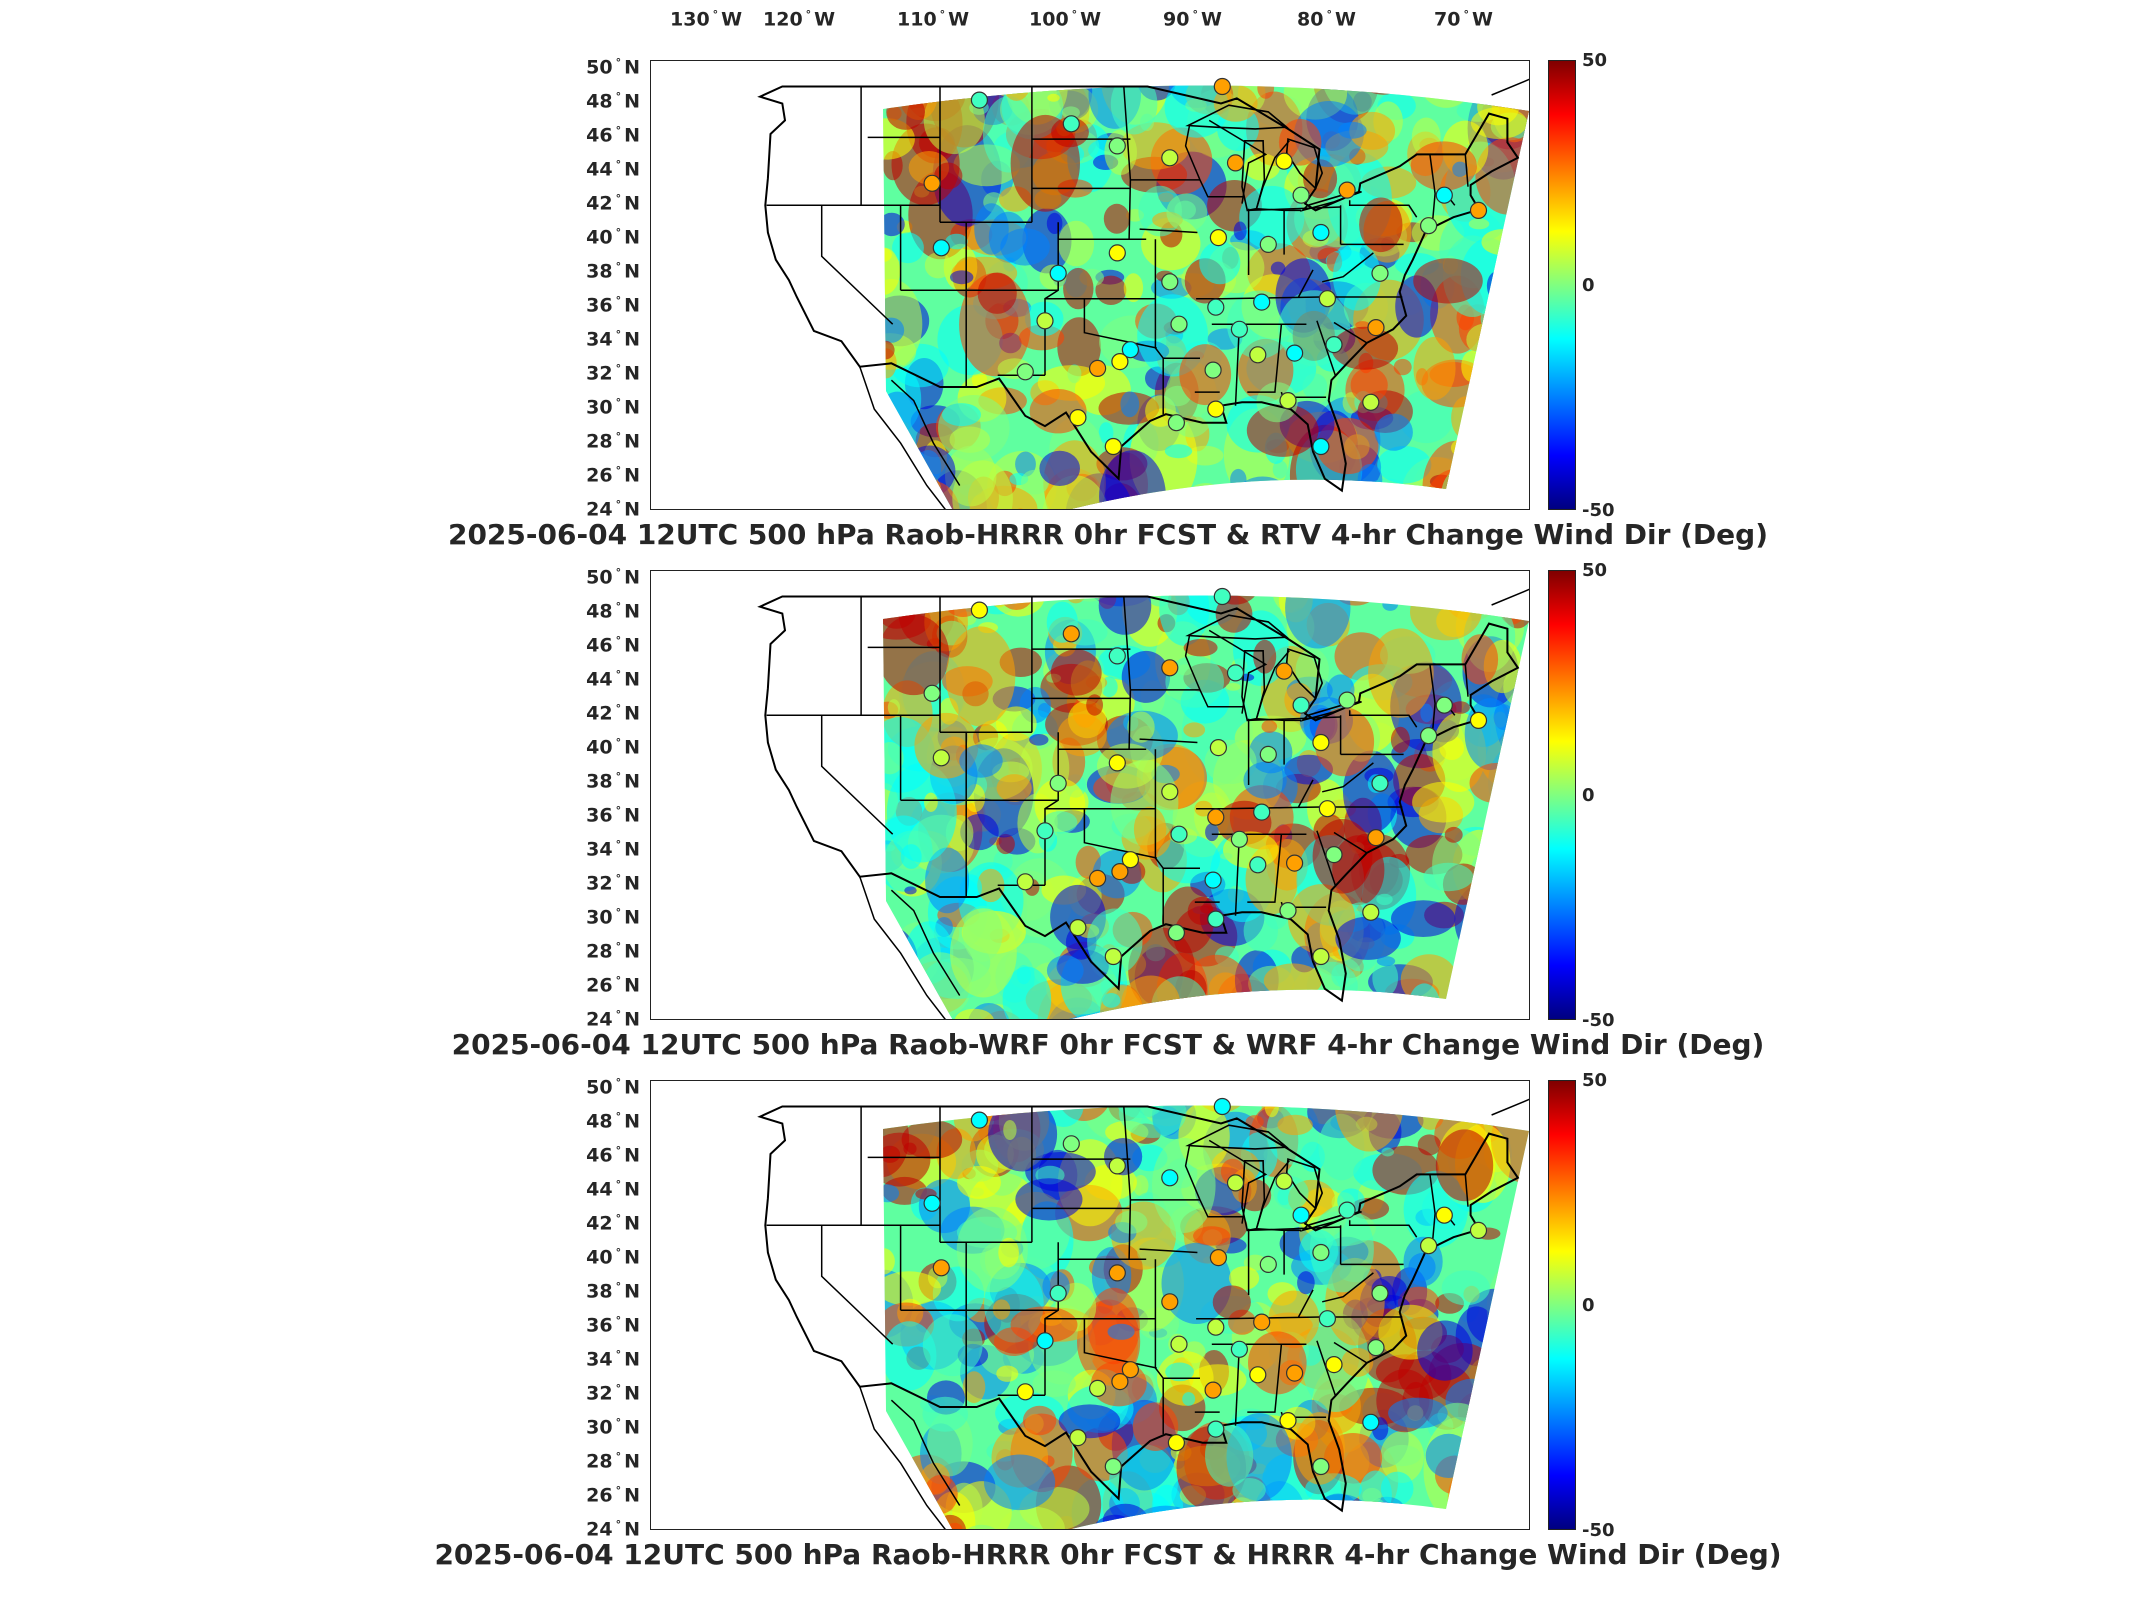 This screenshot has height=1600, width=2133. I want to click on lat-tick-label: 44 ° N, so click(595, 169).